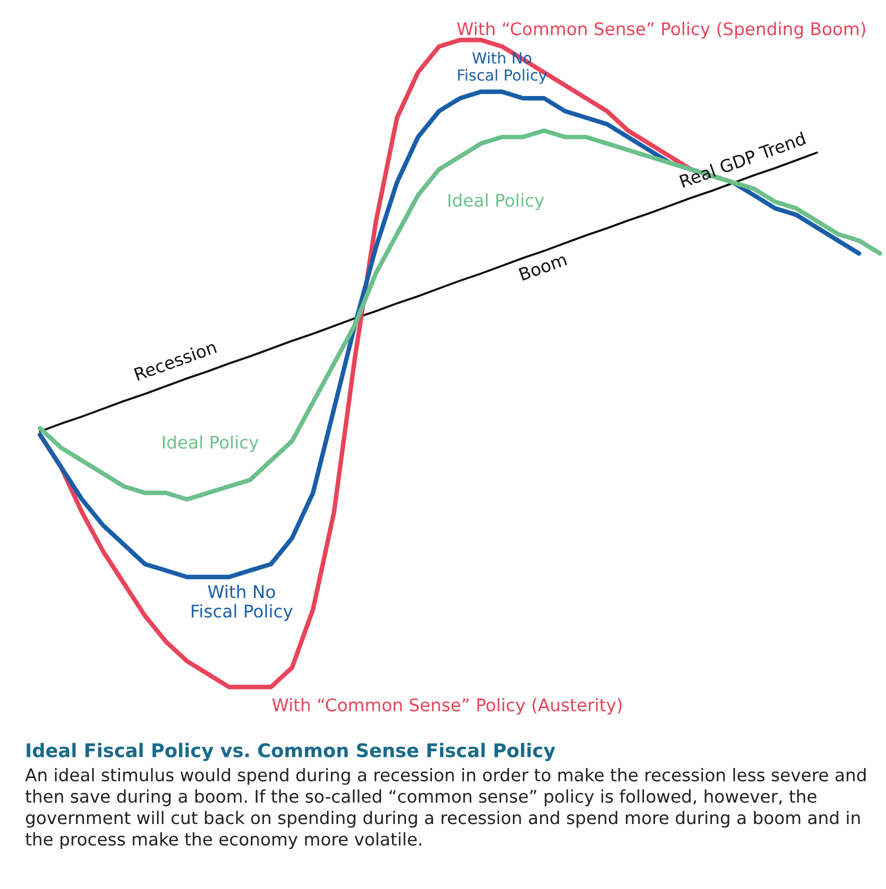  What do you see at coordinates (661, 30) in the screenshot?
I see `series-label: With “Common Sense” Policy (Spending Boom)` at bounding box center [661, 30].